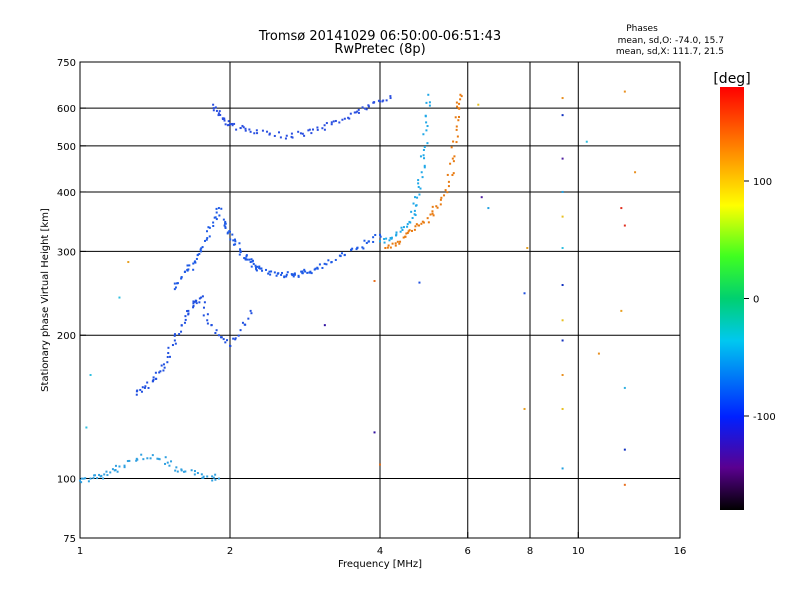 The image size is (800, 600). I want to click on colorbar-label: [deg], so click(731, 79).